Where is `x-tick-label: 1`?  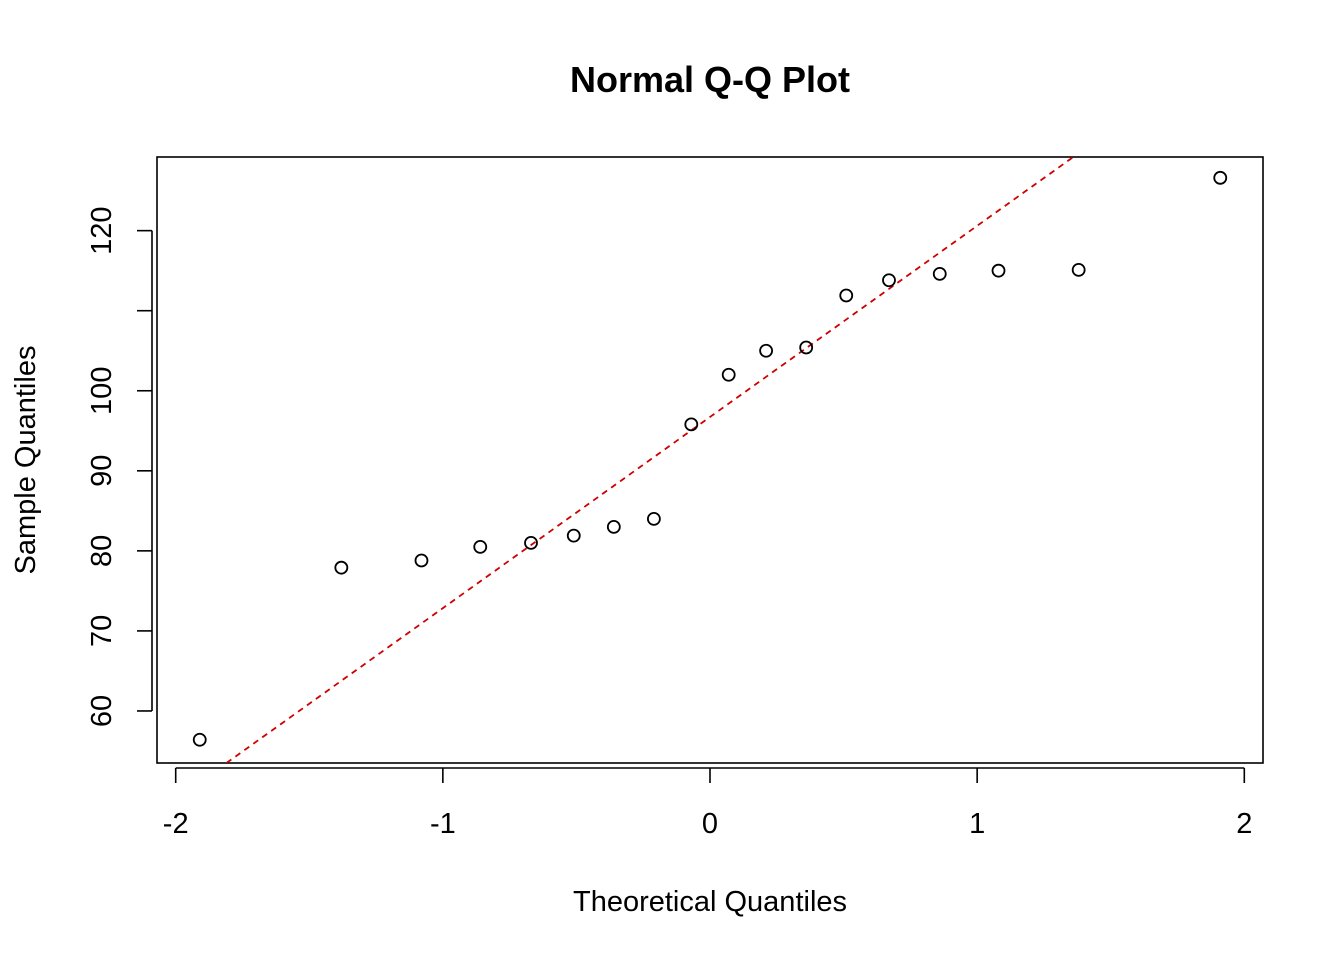
x-tick-label: 1 is located at coordinates (977, 824).